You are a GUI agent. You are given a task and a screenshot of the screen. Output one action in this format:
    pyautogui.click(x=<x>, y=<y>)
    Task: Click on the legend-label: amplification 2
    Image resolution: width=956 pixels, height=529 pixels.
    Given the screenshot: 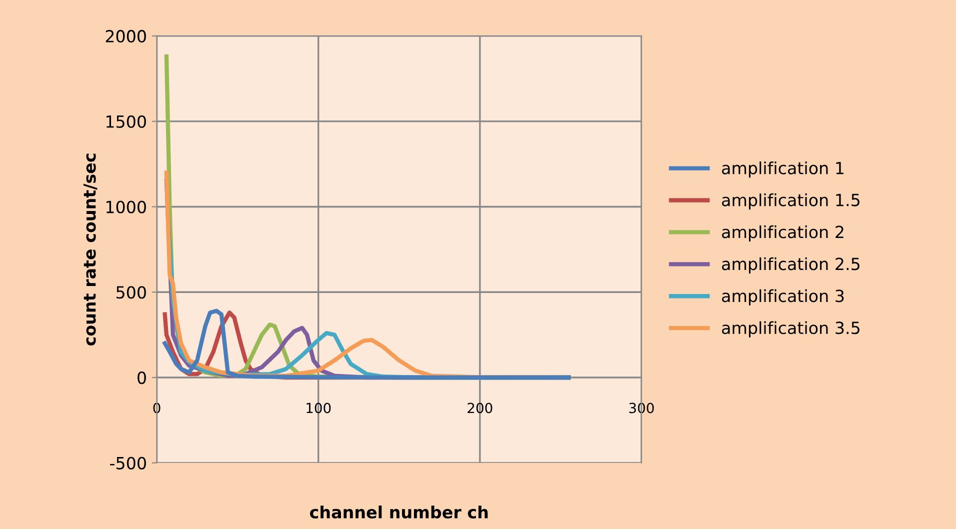 What is the action you would take?
    pyautogui.click(x=783, y=233)
    